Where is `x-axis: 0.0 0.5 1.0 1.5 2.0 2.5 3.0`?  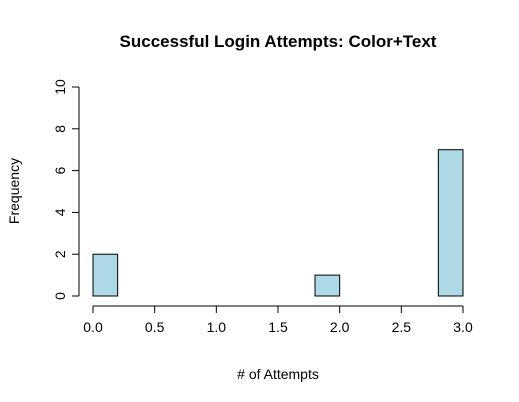
x-axis: 0.0 0.5 1.0 1.5 2.0 2.5 3.0 is located at coordinates (278, 320).